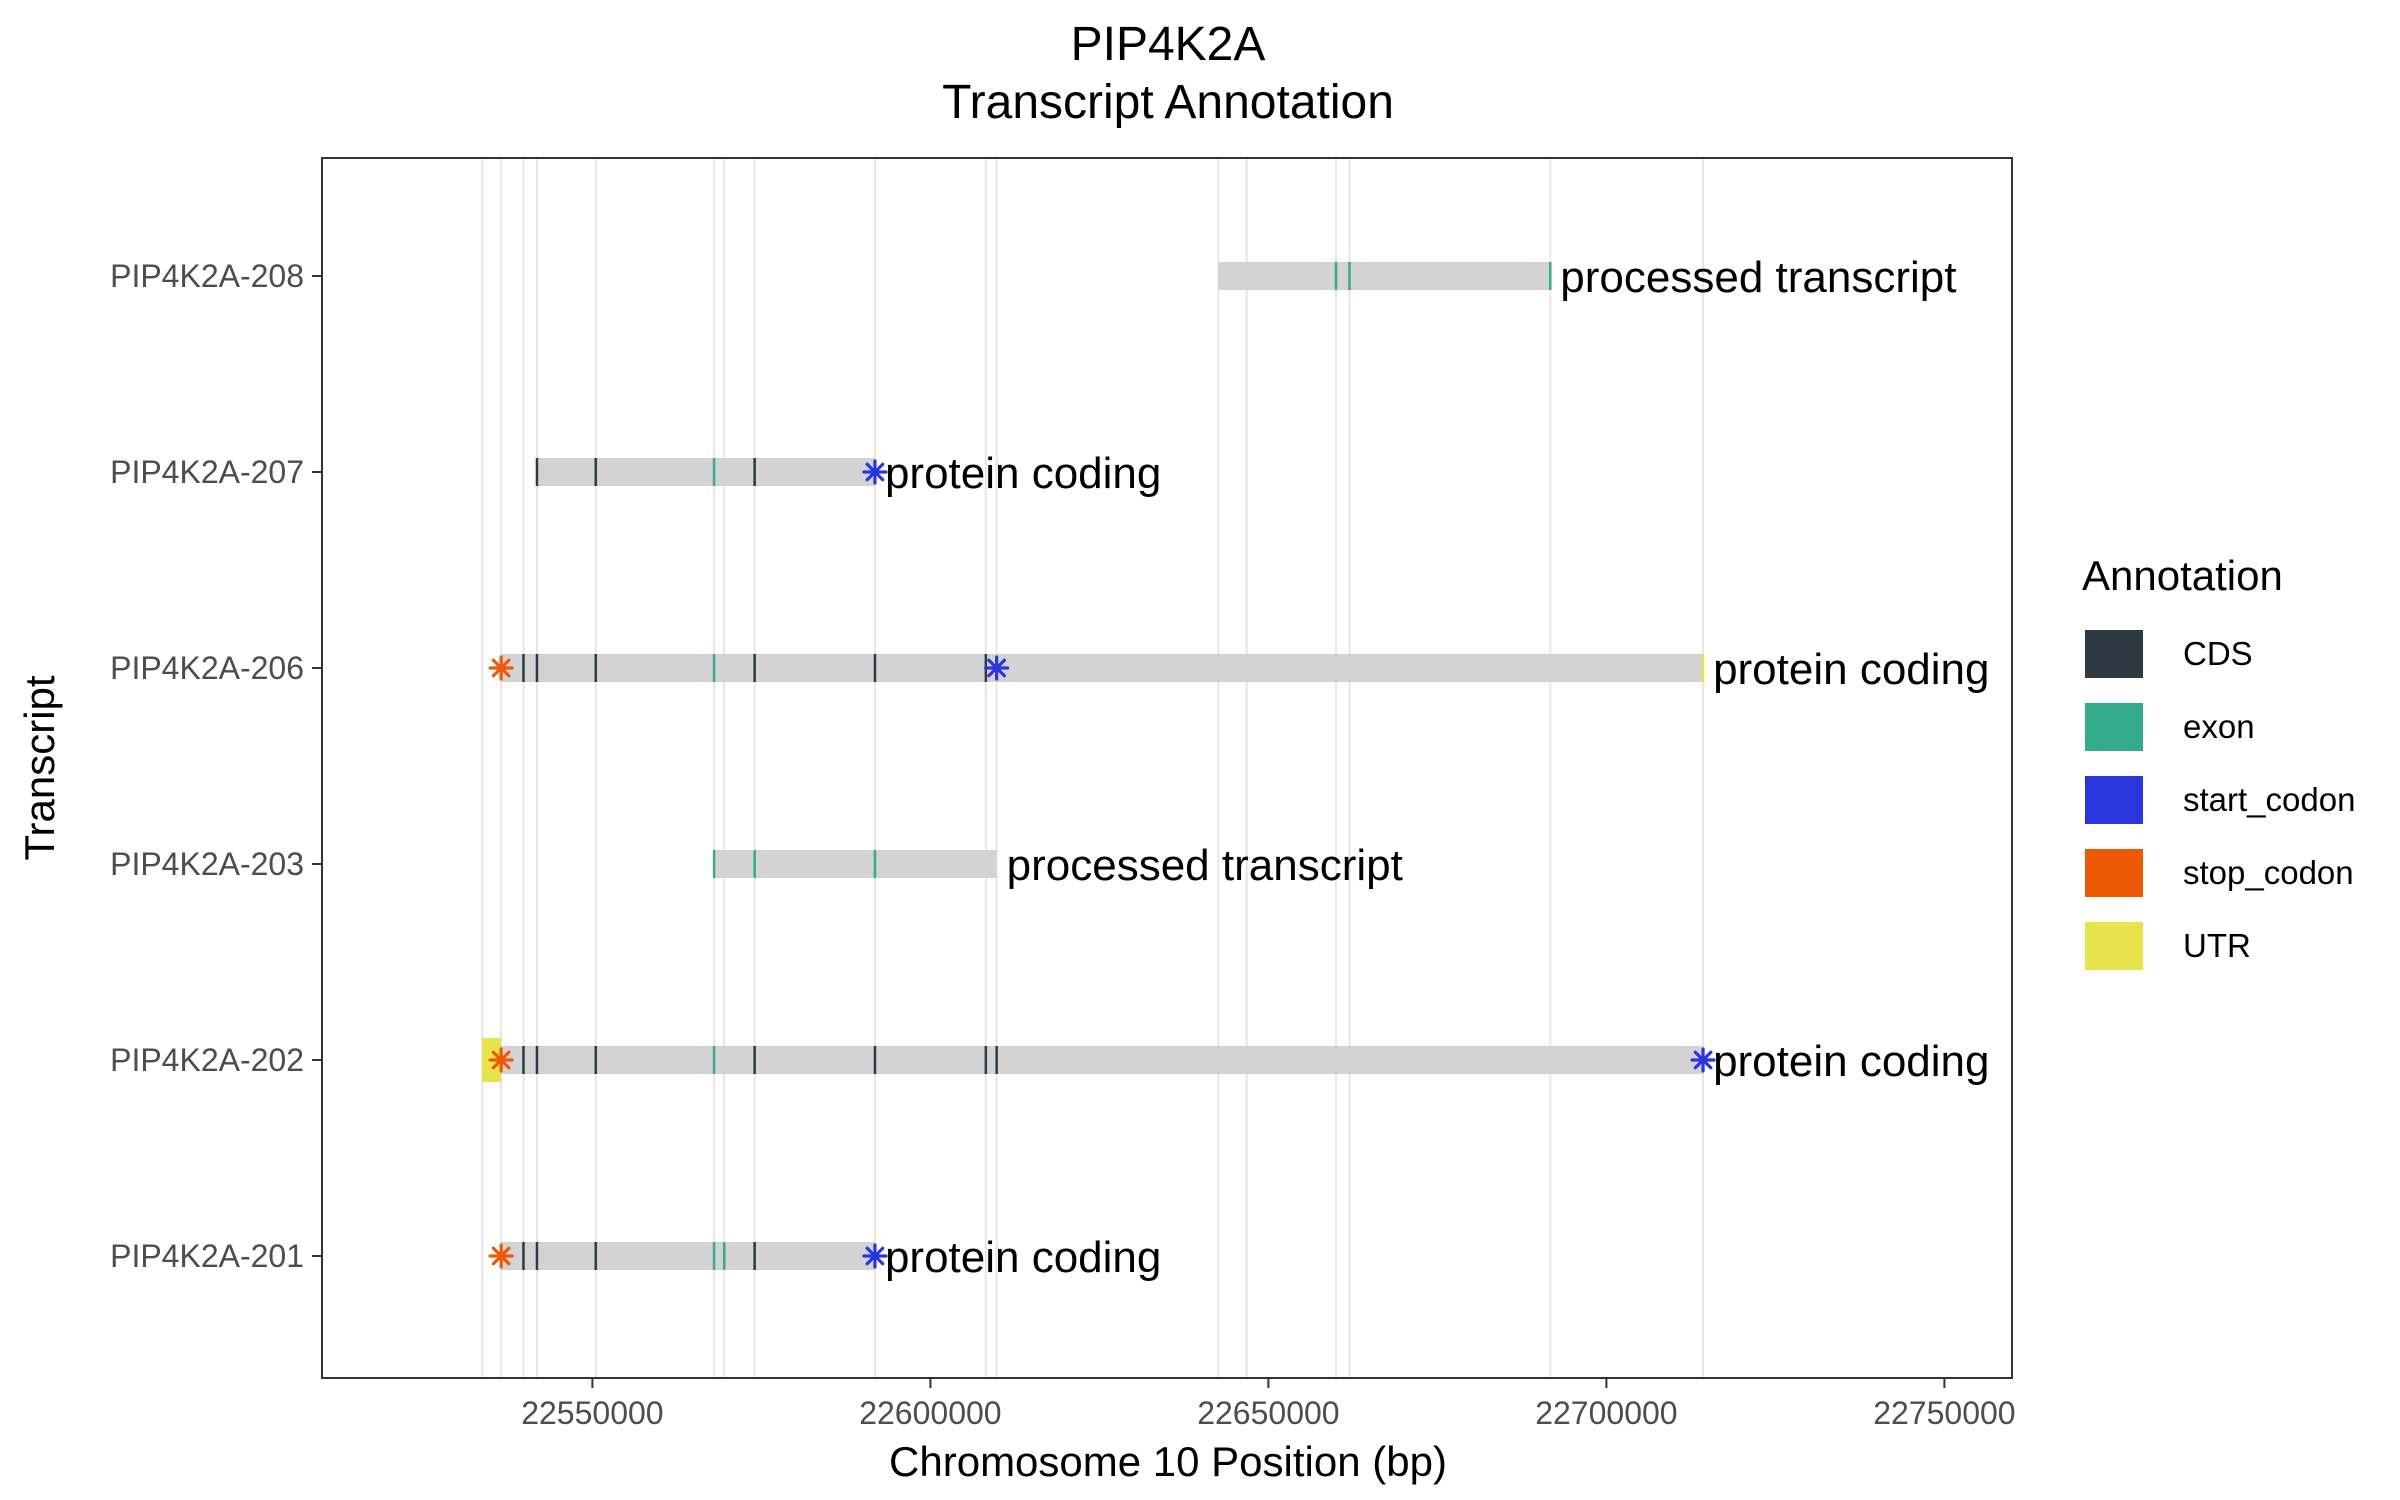 The width and height of the screenshot is (2400, 1500). Describe the element at coordinates (1168, 1461) in the screenshot. I see `x-axis-title: Chromosome 10 Position (bp)` at that location.